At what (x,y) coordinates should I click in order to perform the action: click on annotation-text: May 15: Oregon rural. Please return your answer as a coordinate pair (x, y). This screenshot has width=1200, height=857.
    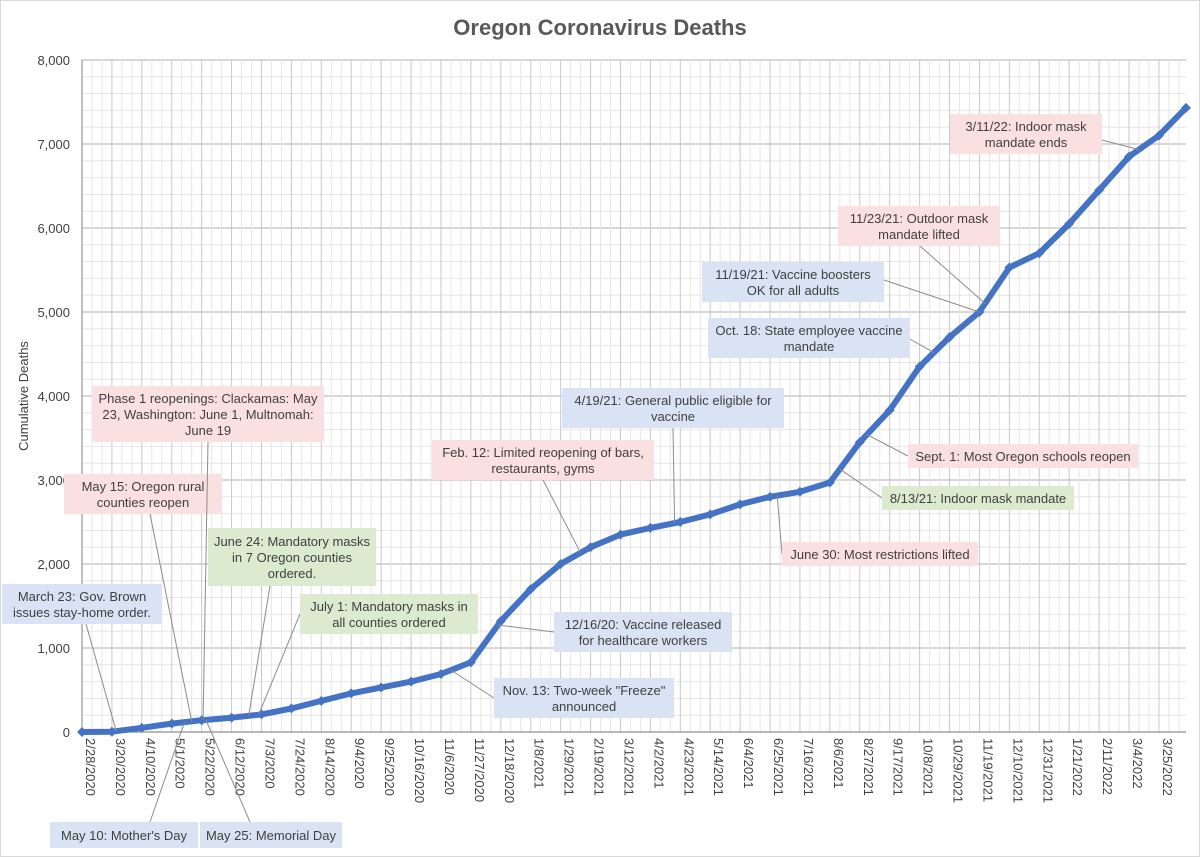
    Looking at the image, I should click on (143, 486).